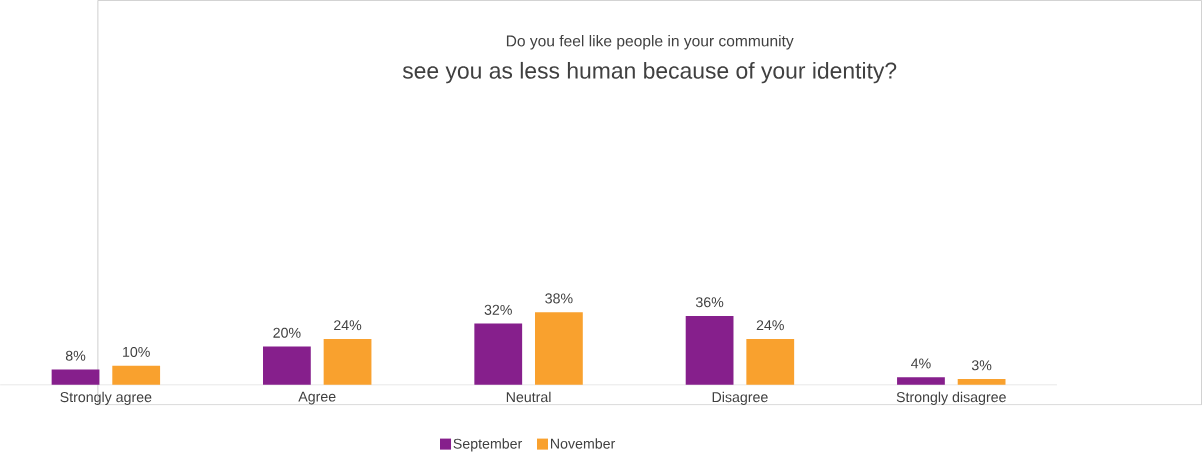 This screenshot has width=1202, height=454. What do you see at coordinates (287, 333) in the screenshot?
I see `data-label: 20%` at bounding box center [287, 333].